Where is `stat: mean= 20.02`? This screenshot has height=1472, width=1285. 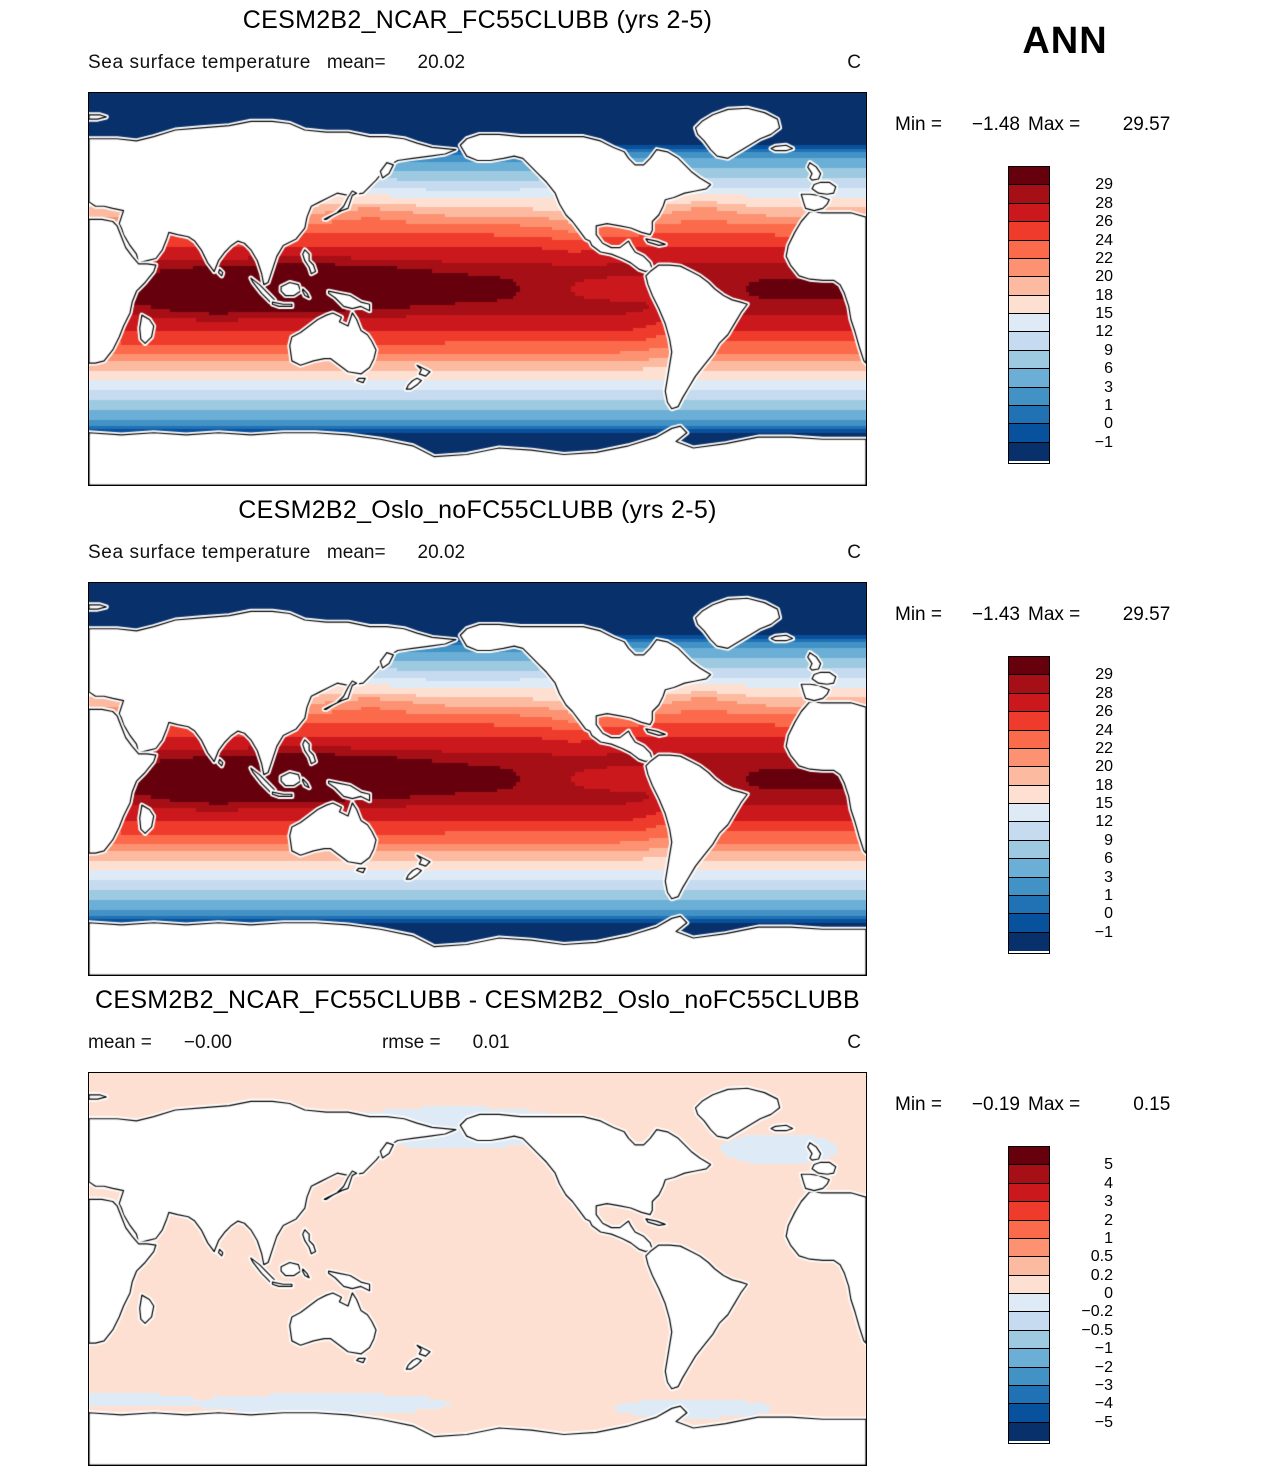
stat: mean= 20.02 is located at coordinates (396, 63).